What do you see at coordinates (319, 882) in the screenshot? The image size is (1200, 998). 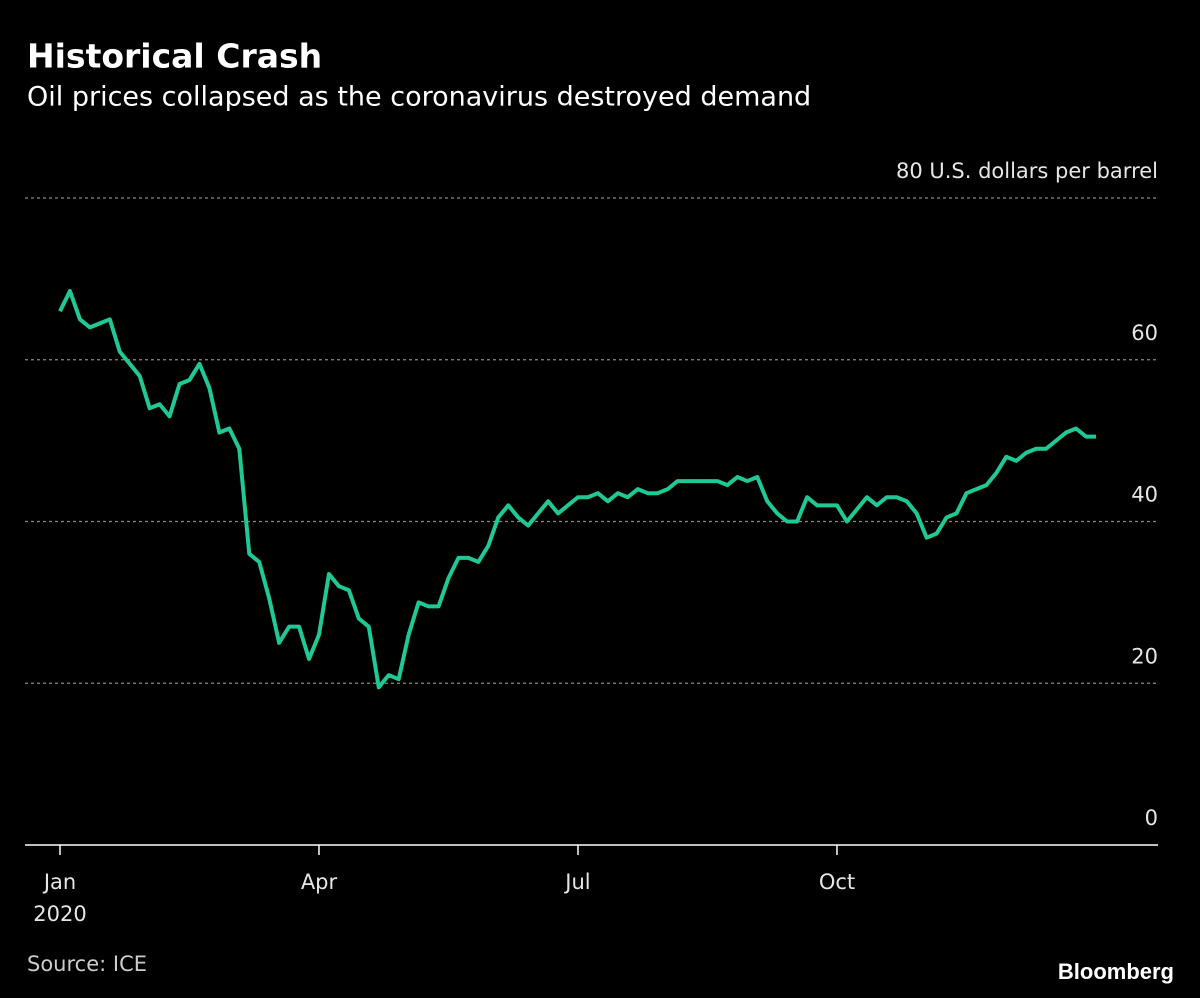 I see `x-tick-label: Apr` at bounding box center [319, 882].